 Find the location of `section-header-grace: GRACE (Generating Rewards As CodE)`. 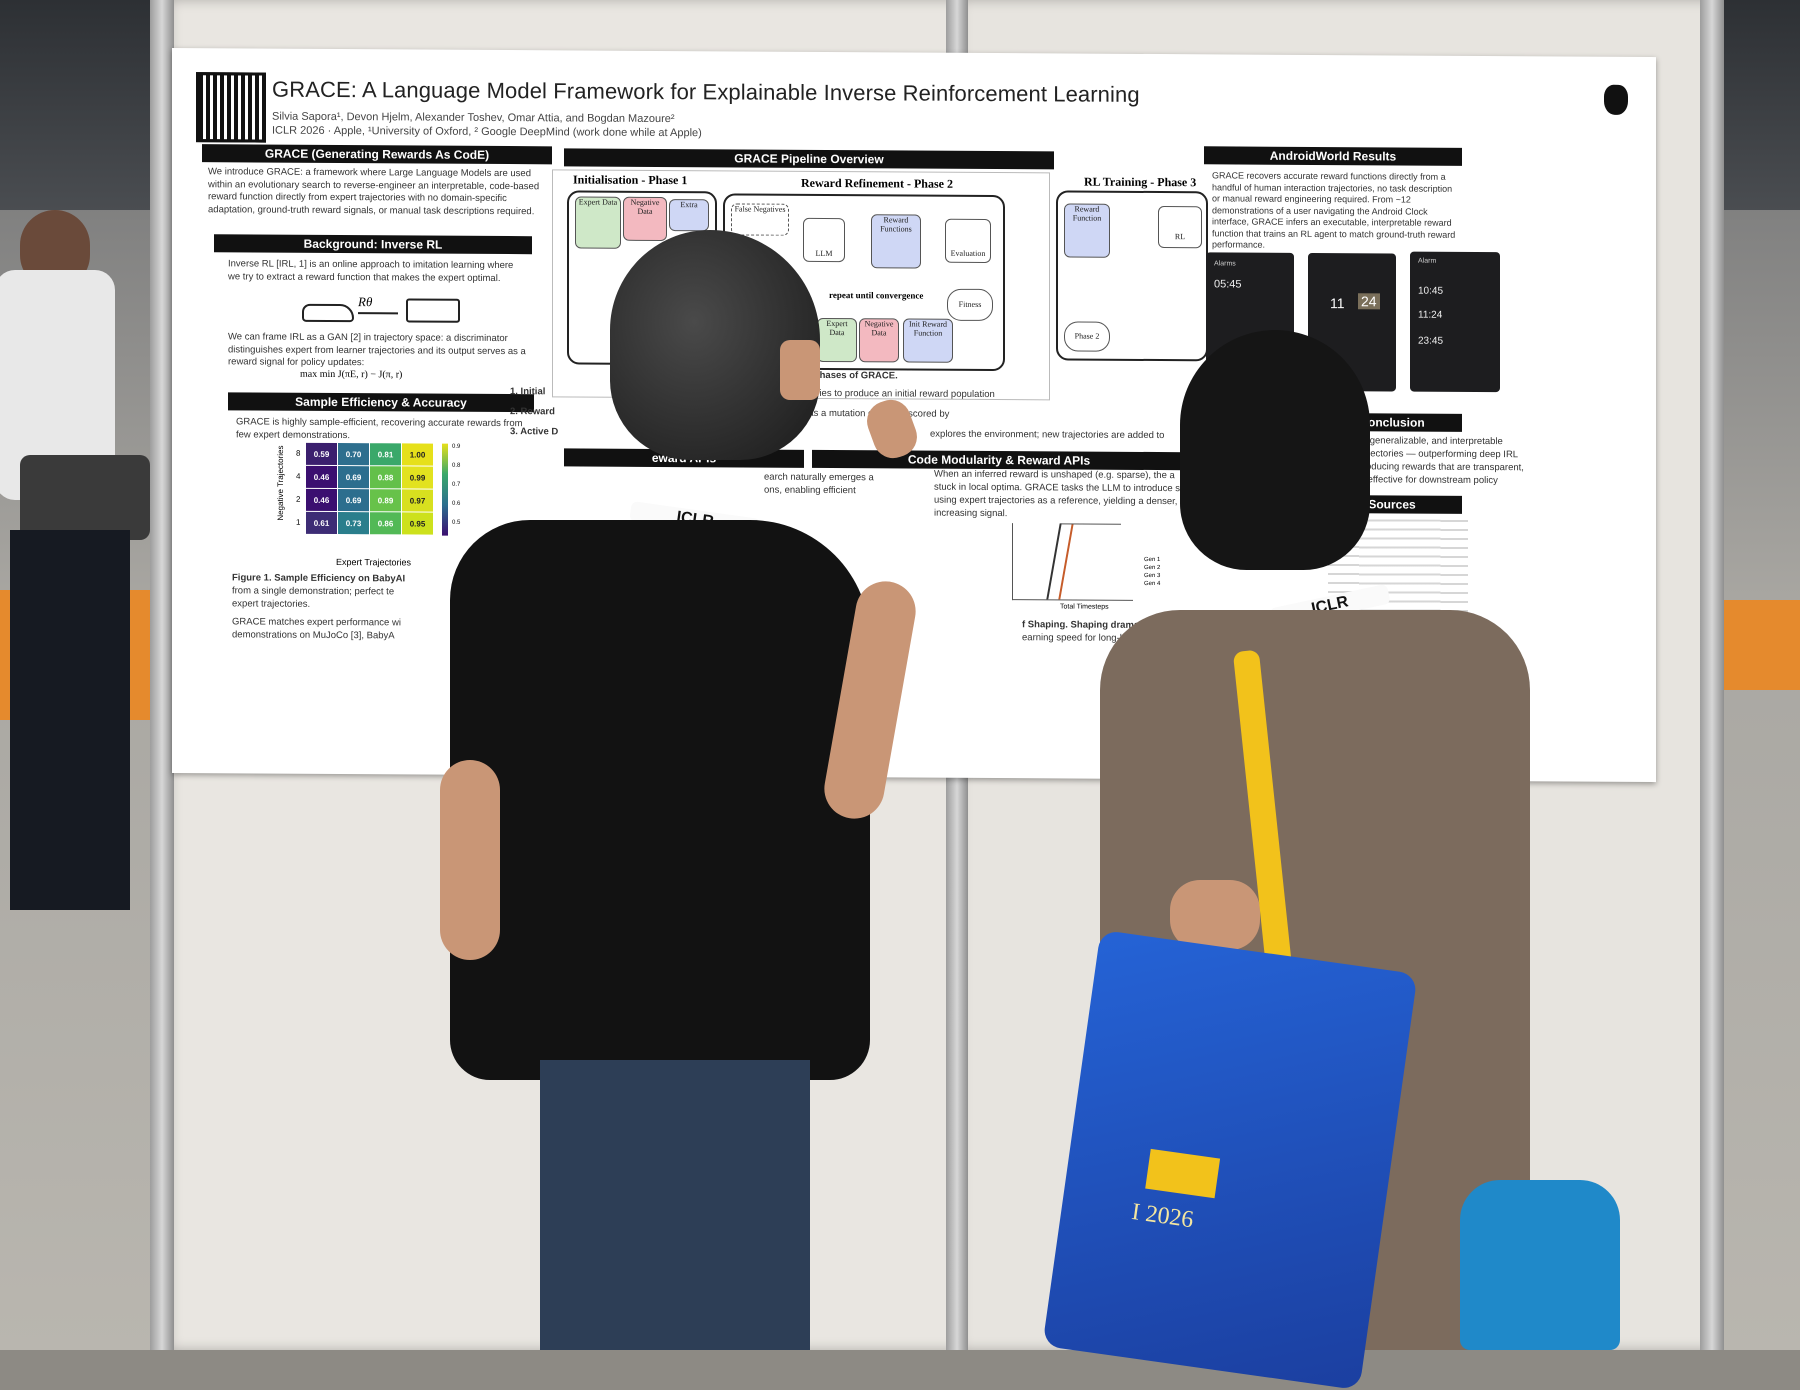

section-header-grace: GRACE (Generating Rewards As CodE) is located at coordinates (377, 154).